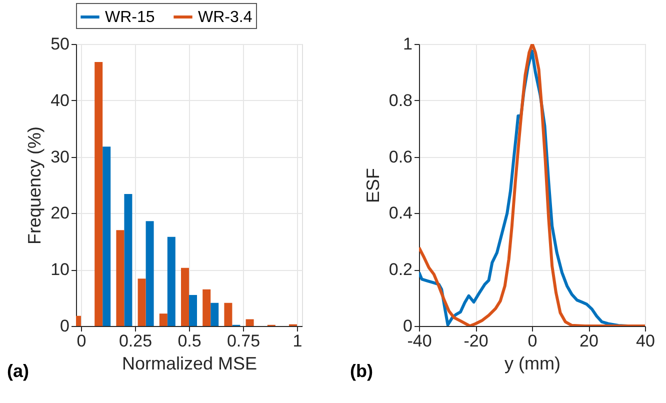 The width and height of the screenshot is (666, 403). Describe the element at coordinates (532, 364) in the screenshot. I see `x-axis-title: y (mm)` at that location.